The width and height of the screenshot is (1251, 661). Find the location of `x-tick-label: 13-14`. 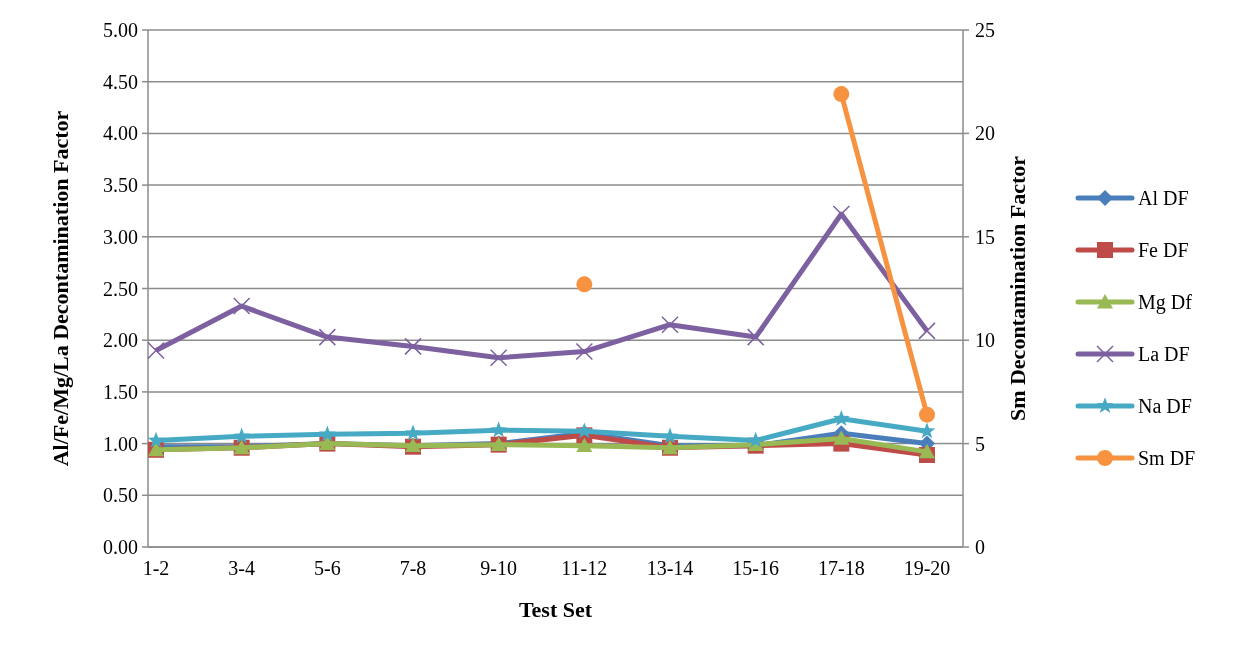

x-tick-label: 13-14 is located at coordinates (670, 568).